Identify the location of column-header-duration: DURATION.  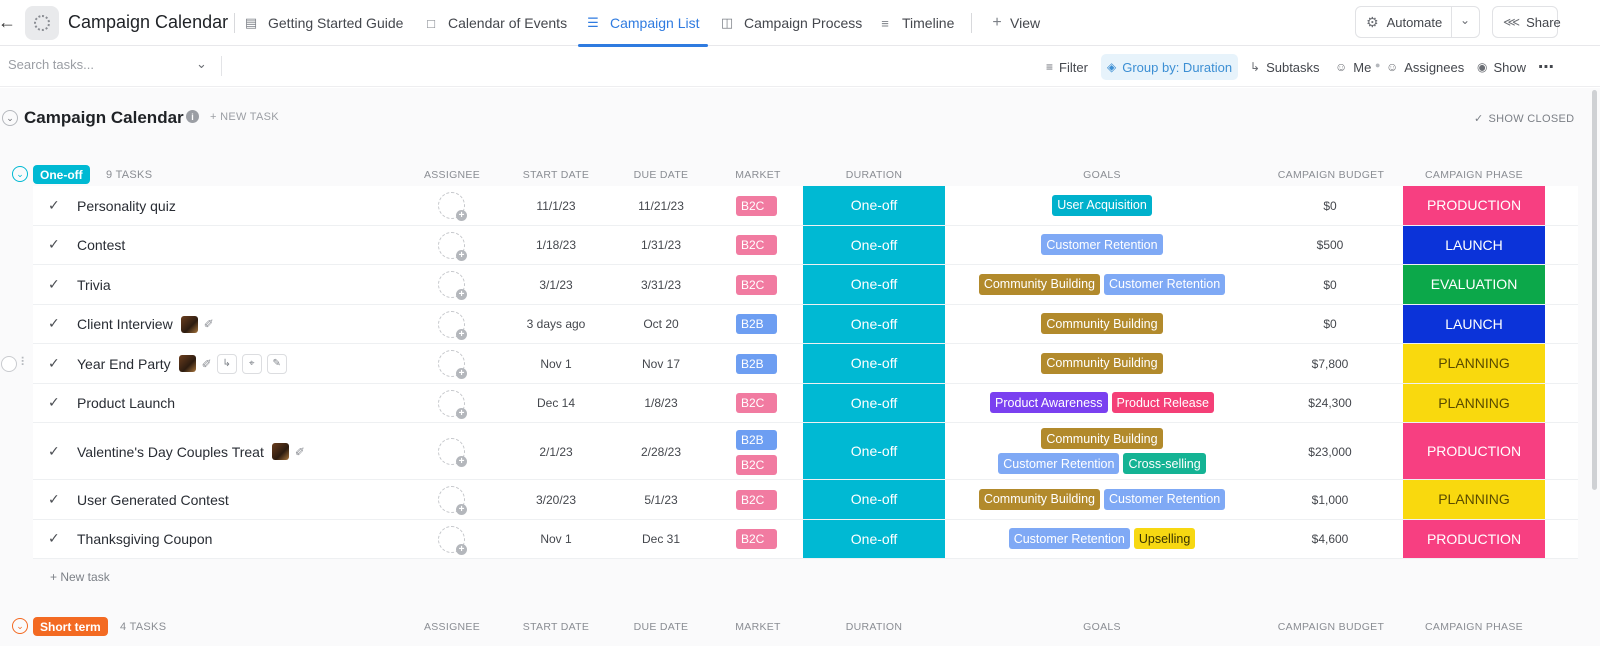
(874, 175).